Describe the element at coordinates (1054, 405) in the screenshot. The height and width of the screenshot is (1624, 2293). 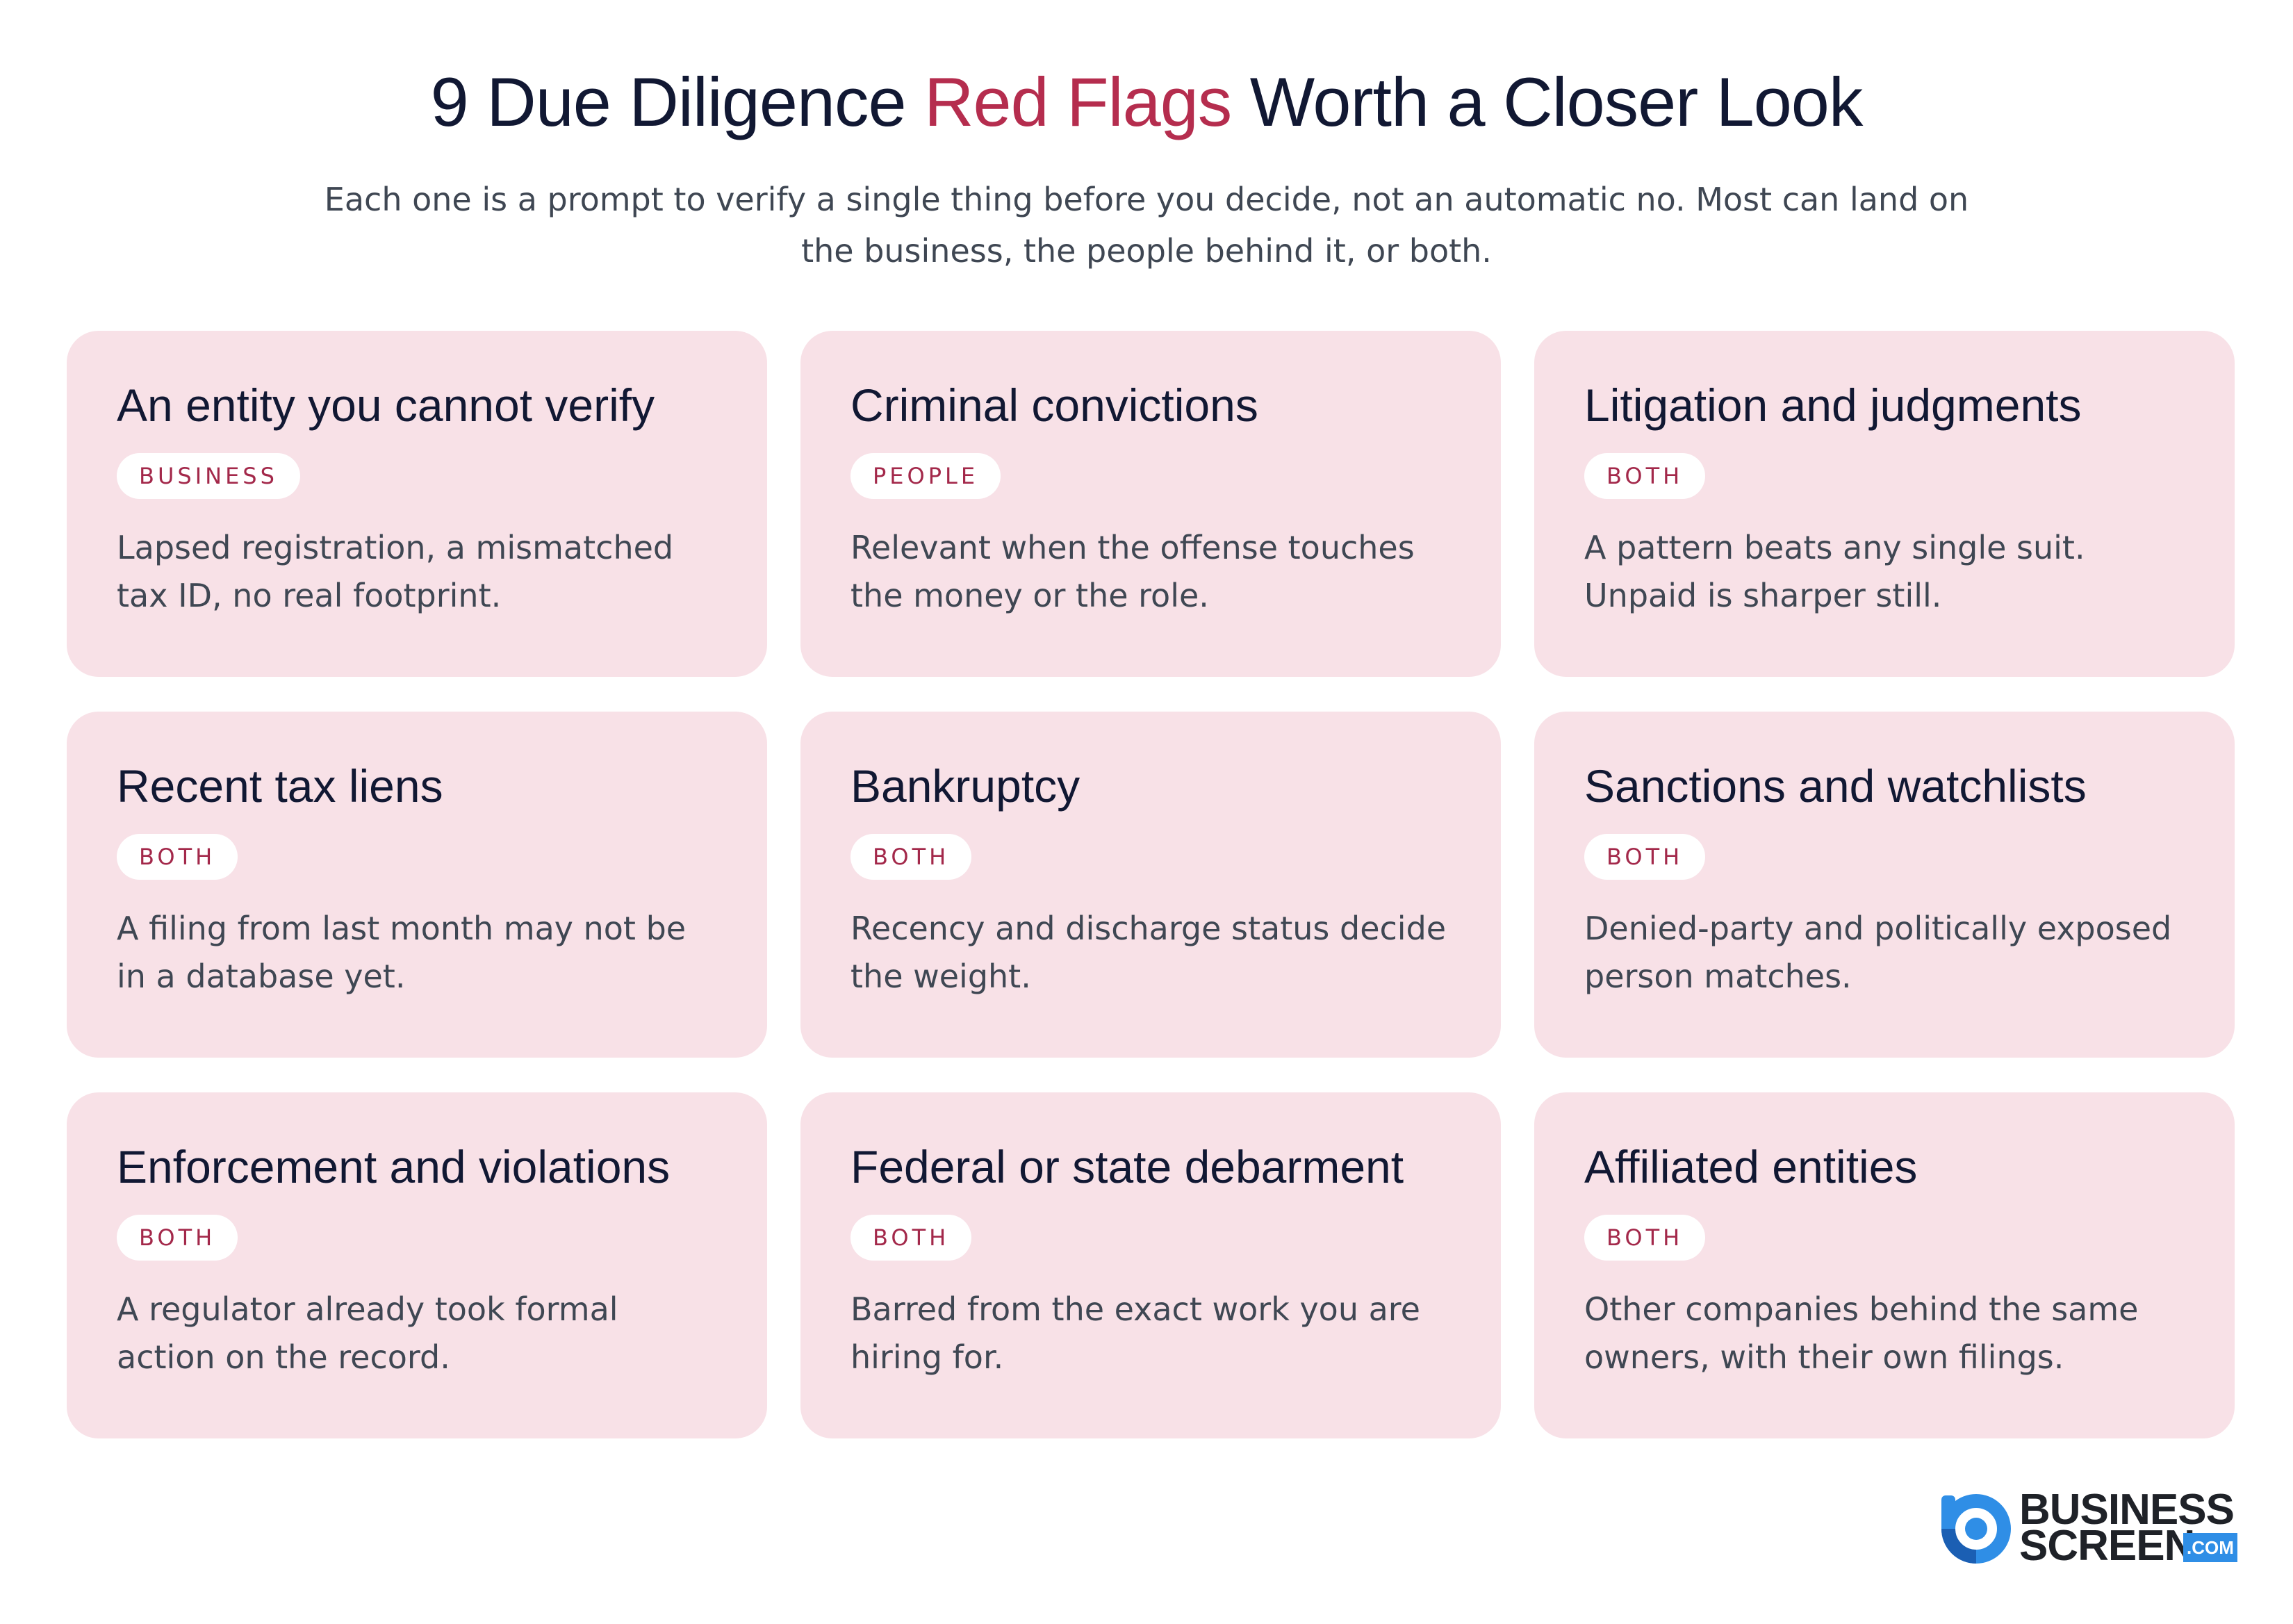
I see `card-title: Criminal convictions` at that location.